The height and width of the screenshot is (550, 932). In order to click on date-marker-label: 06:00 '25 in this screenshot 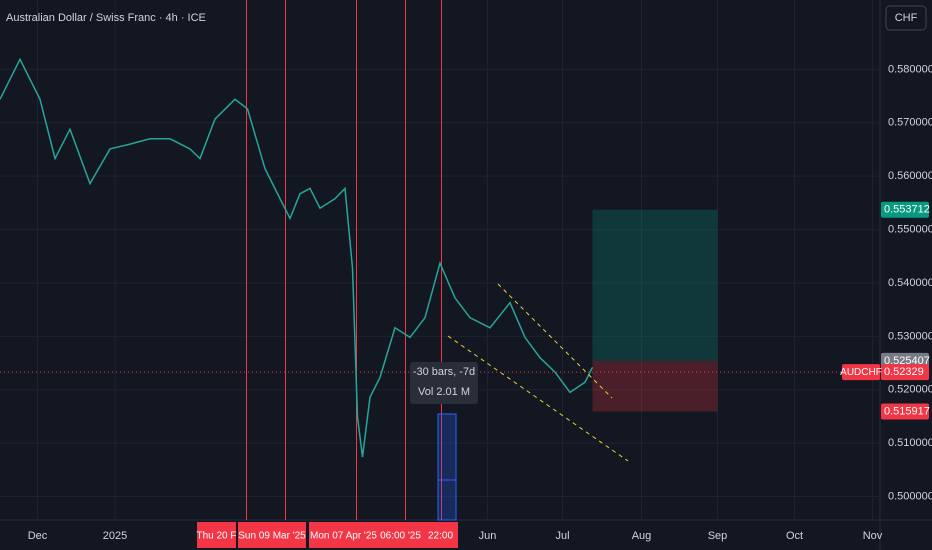, I will do `click(400, 536)`.